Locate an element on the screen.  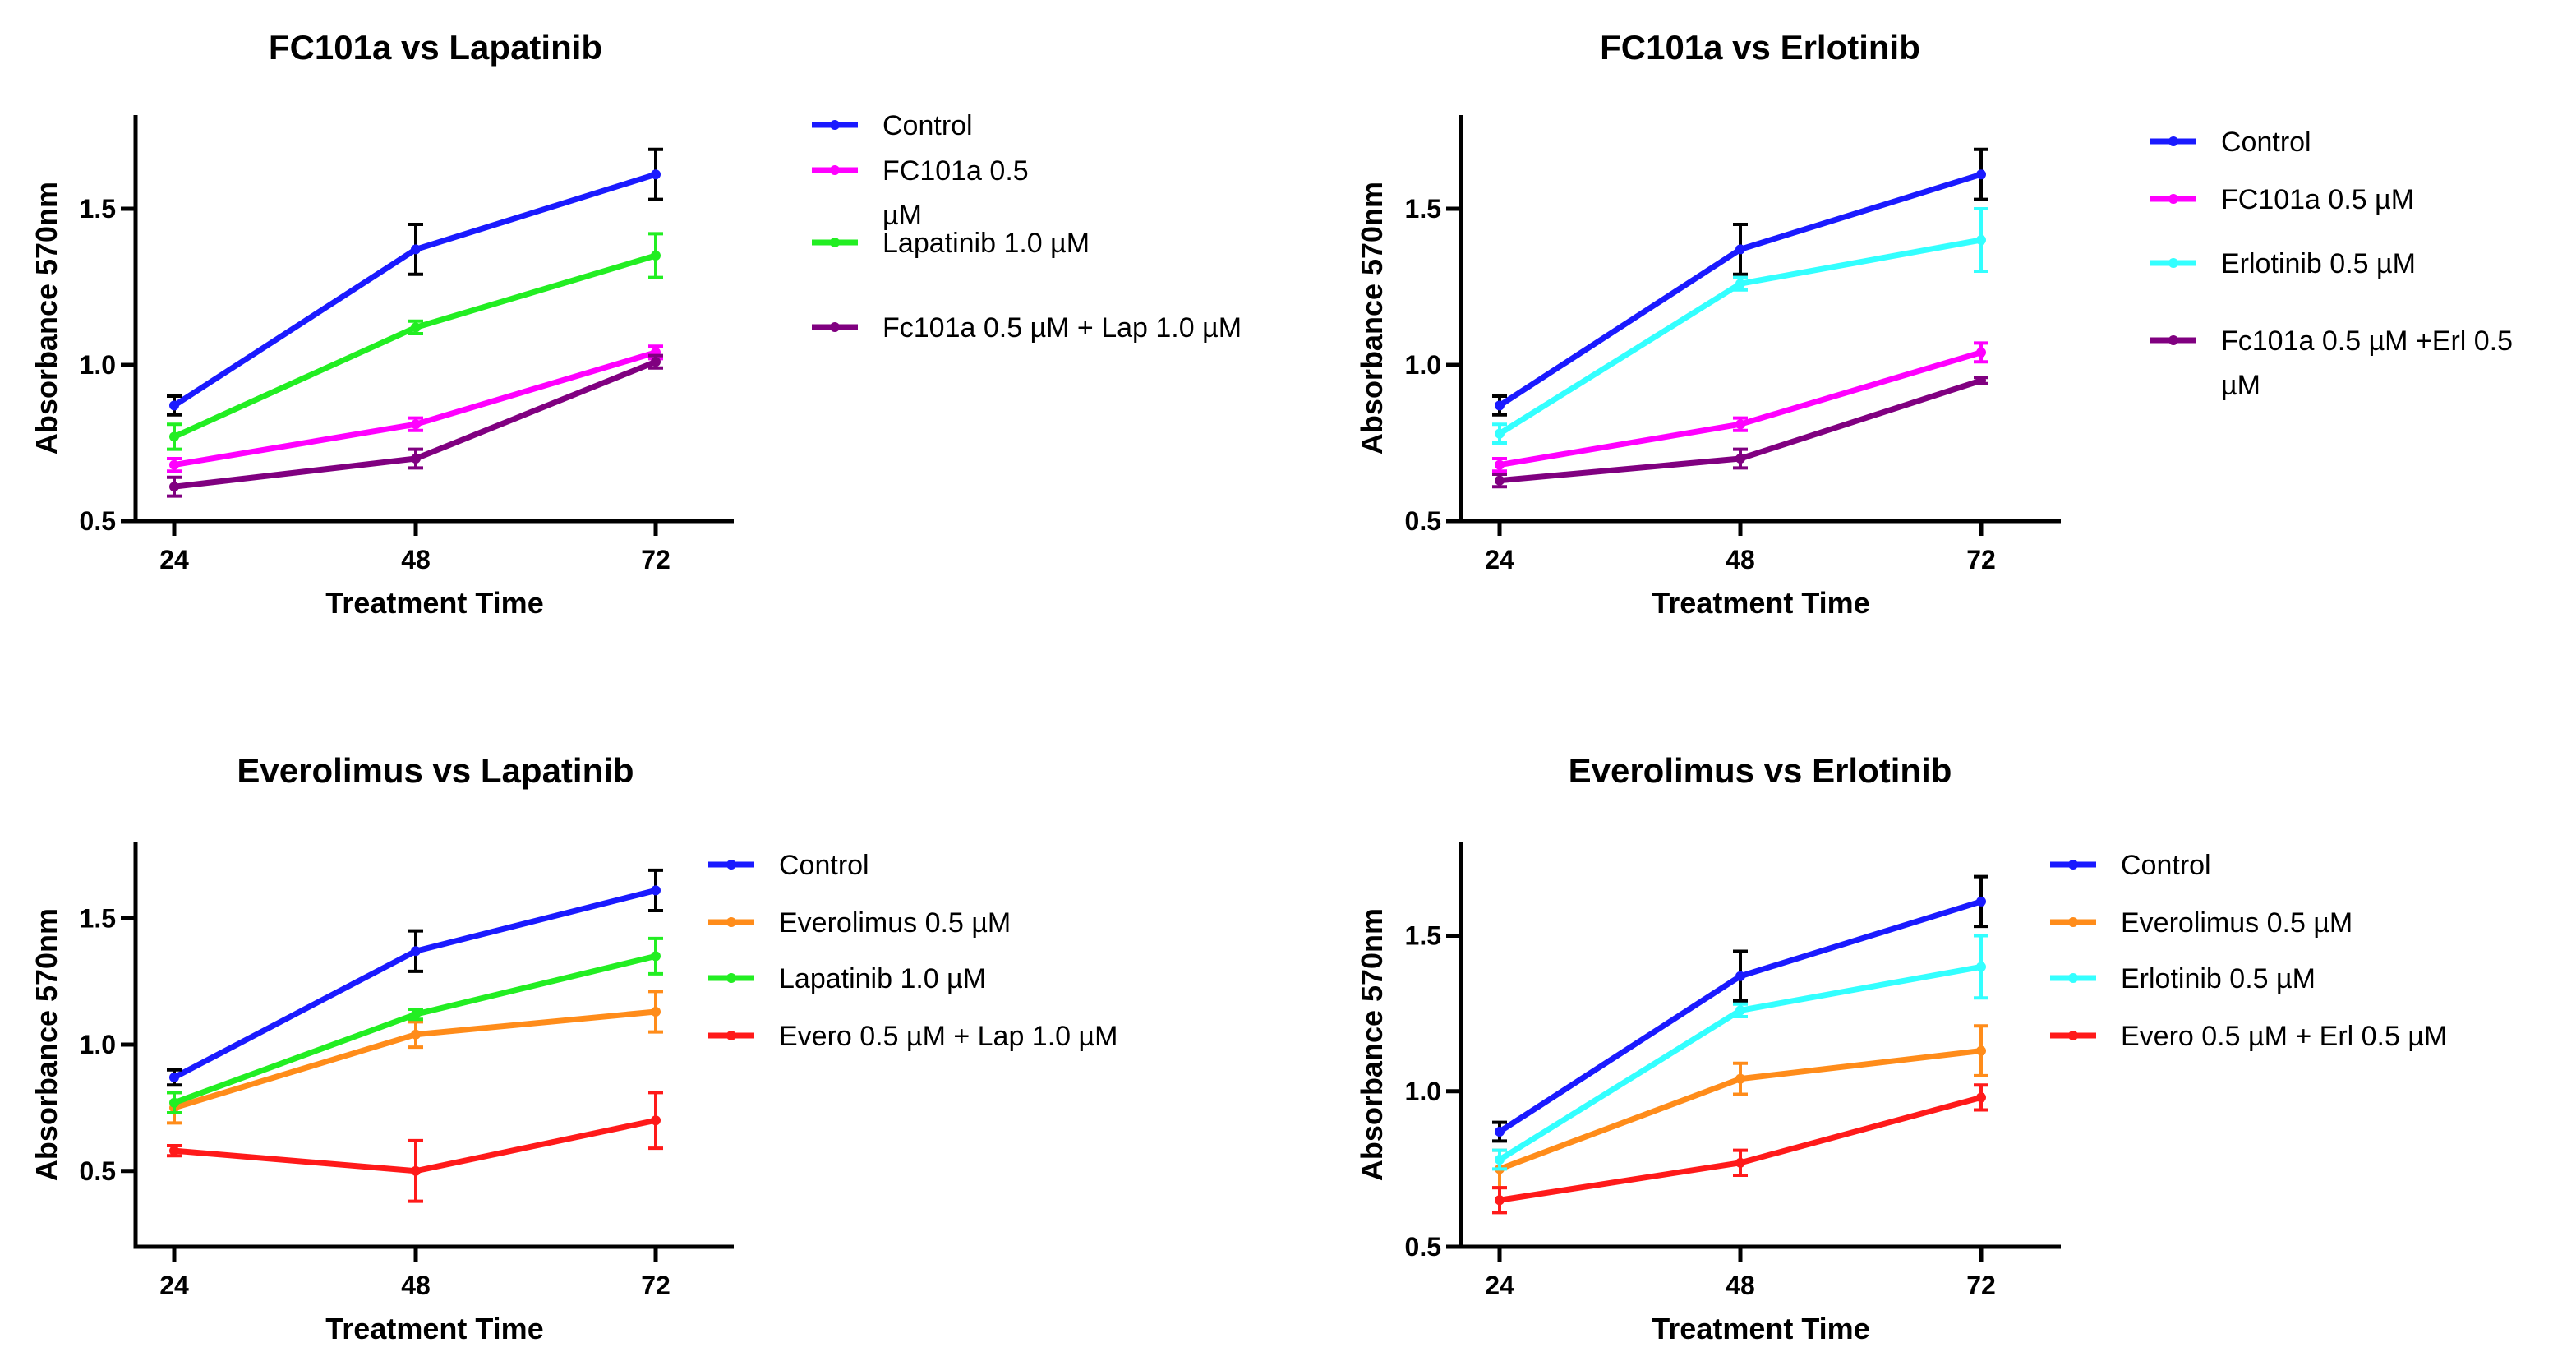
legend-item: Evero 0.5 µM + Erl 0.5 µM is located at coordinates (2248, 1036).